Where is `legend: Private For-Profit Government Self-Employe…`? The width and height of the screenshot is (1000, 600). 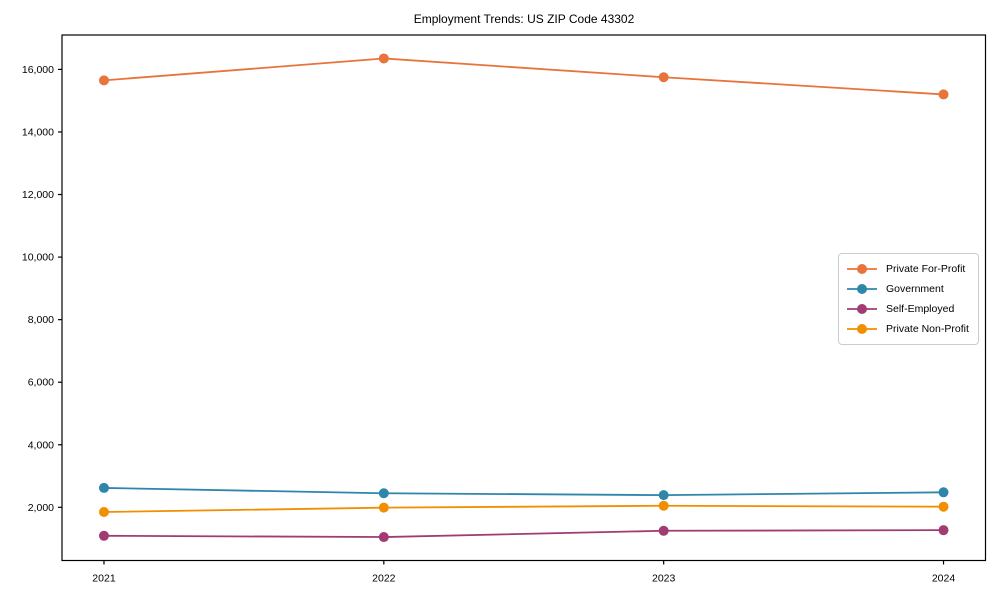 legend: Private For-Profit Government Self-Employe… is located at coordinates (908, 299).